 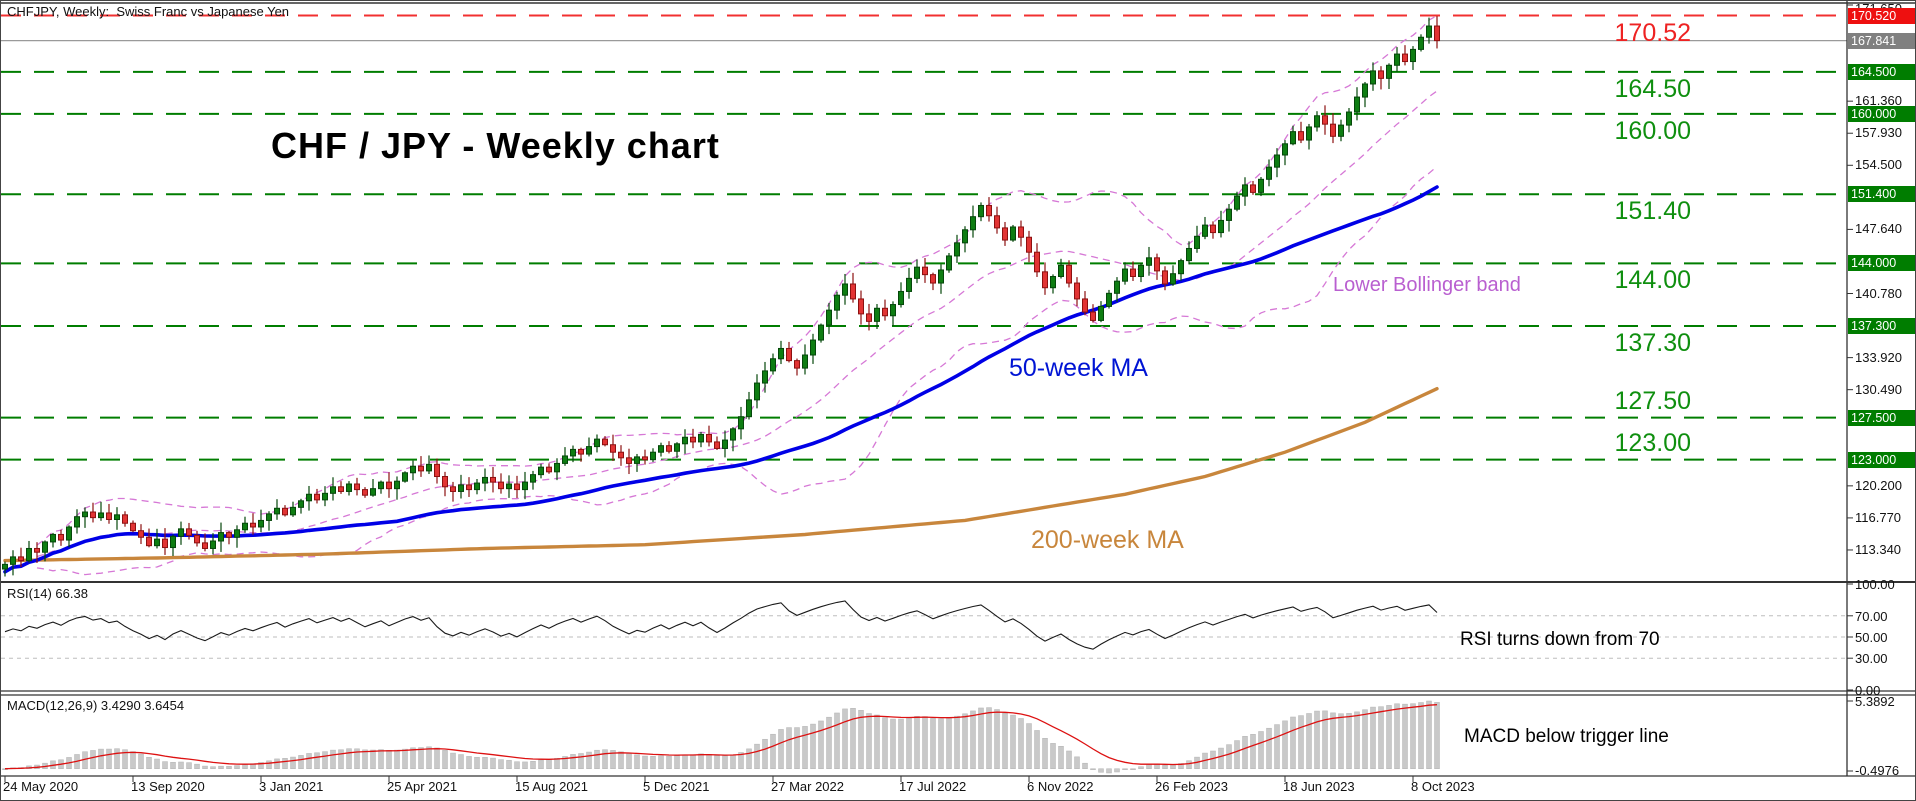 I want to click on date-label: 15 Aug 2021, so click(x=552, y=786).